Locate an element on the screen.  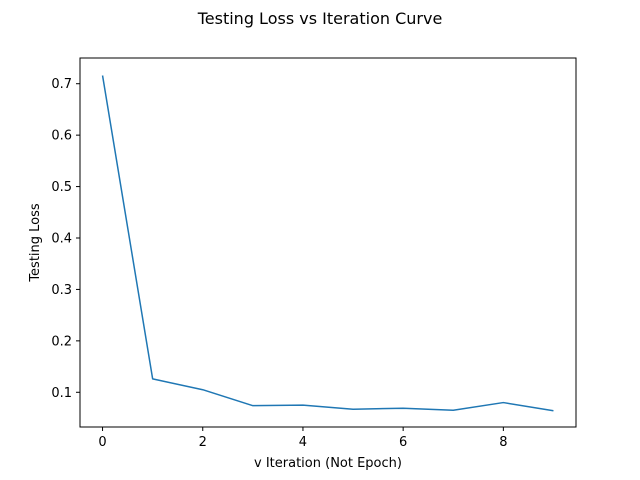
y-axis: 0.1 0.2 0.3 0.4 0.5 0.6 0.7 is located at coordinates (65, 239).